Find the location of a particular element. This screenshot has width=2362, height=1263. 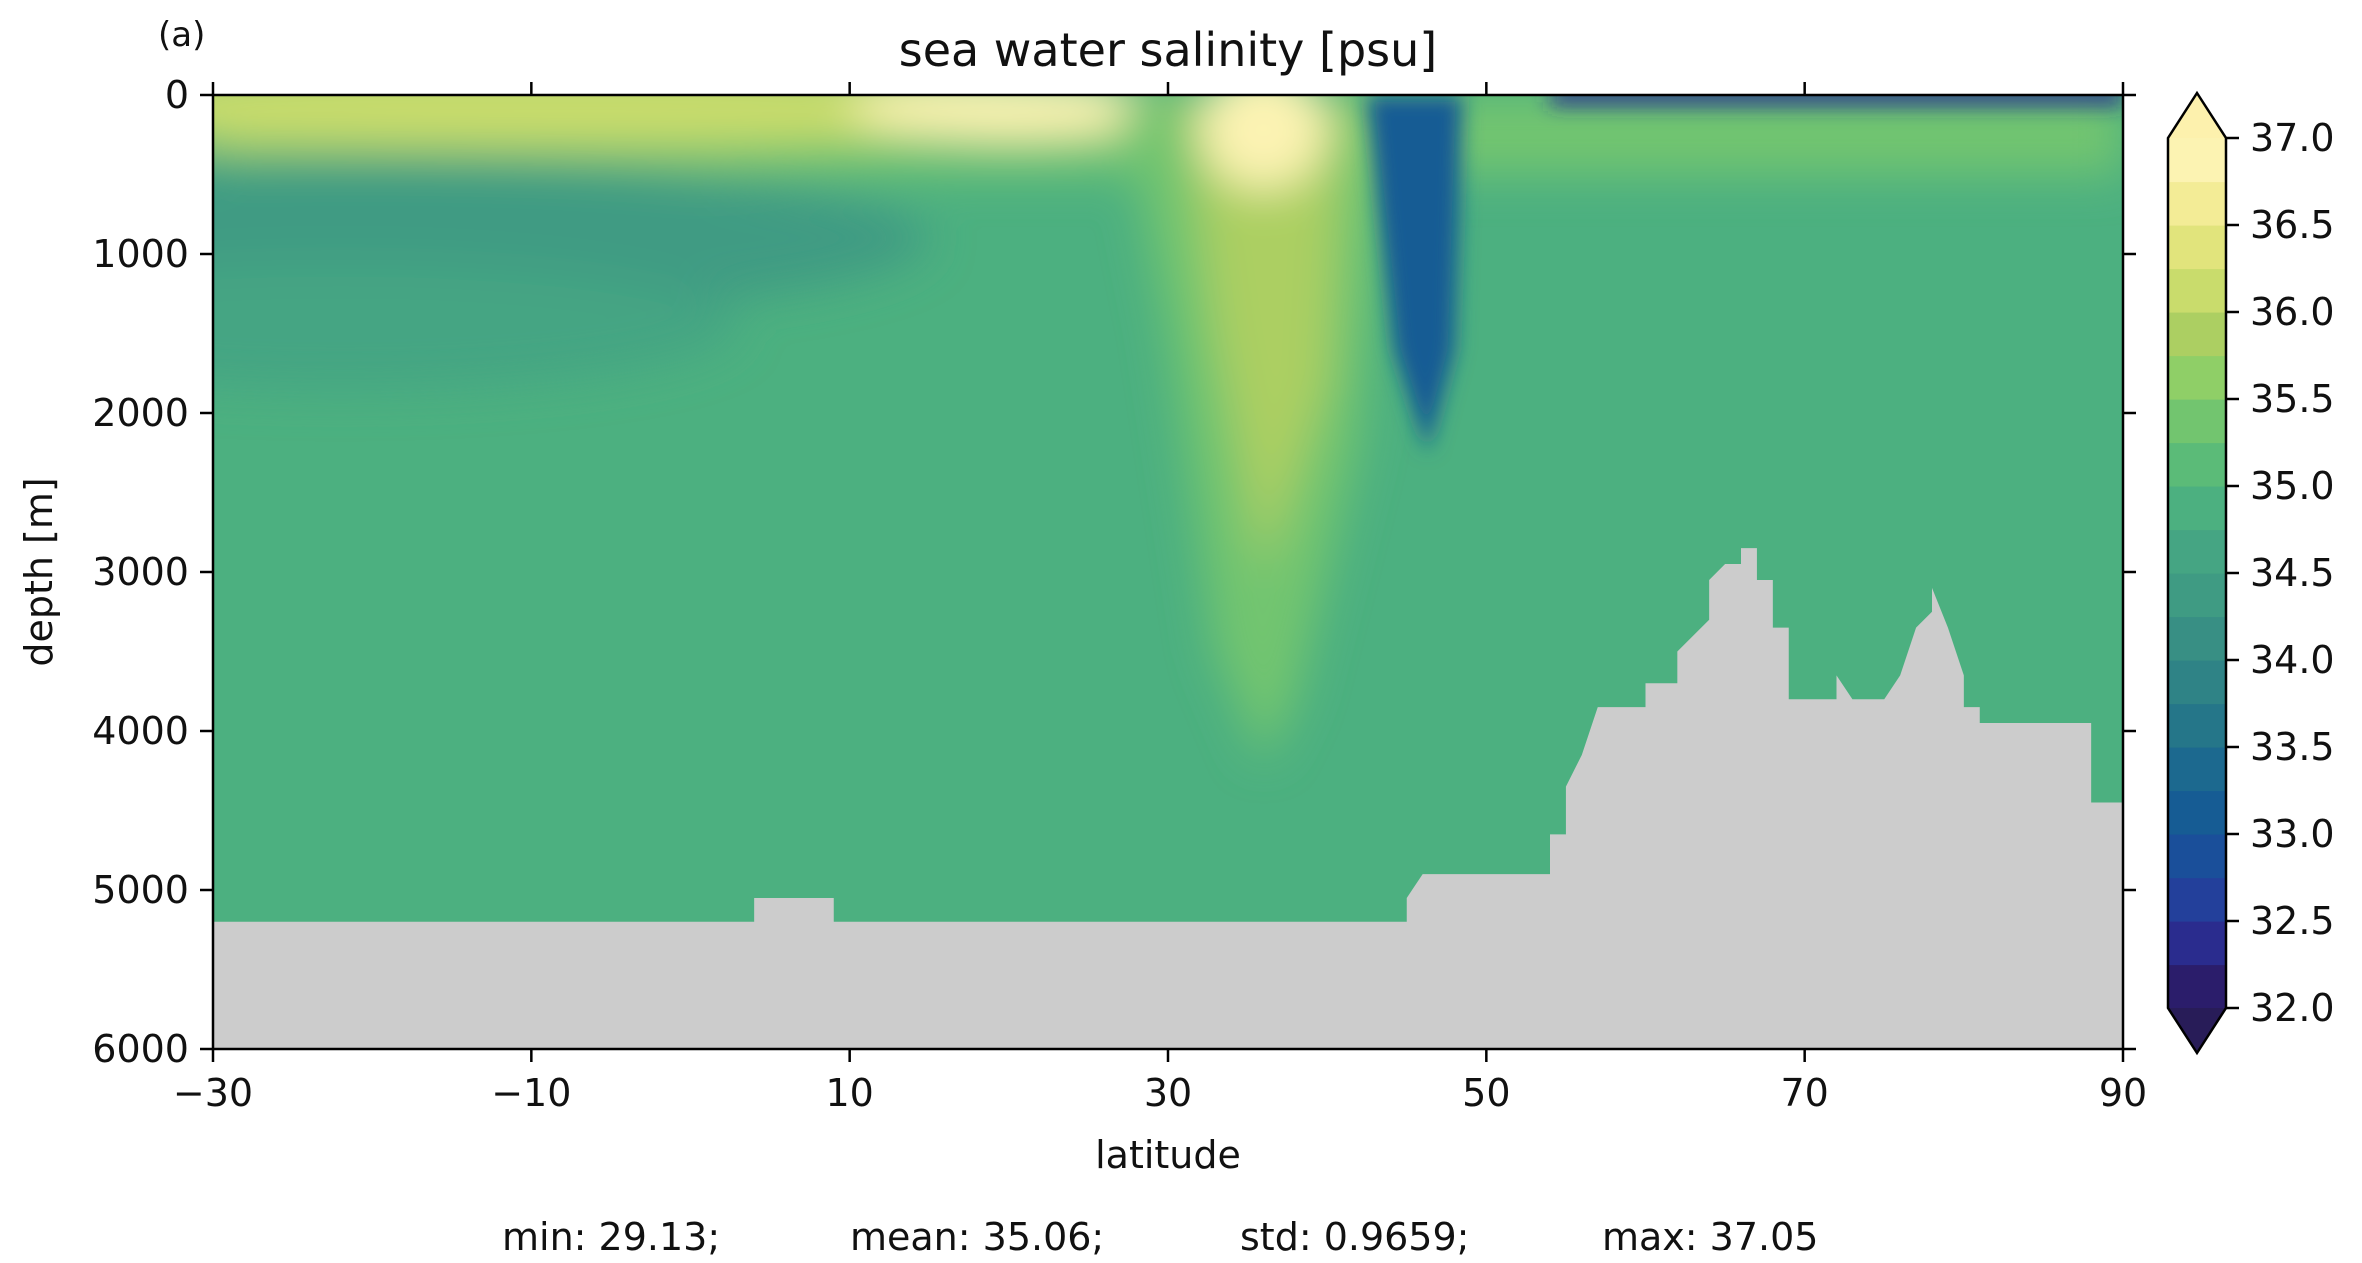

colorbar-tick-label: 34.5 is located at coordinates (2292, 573).